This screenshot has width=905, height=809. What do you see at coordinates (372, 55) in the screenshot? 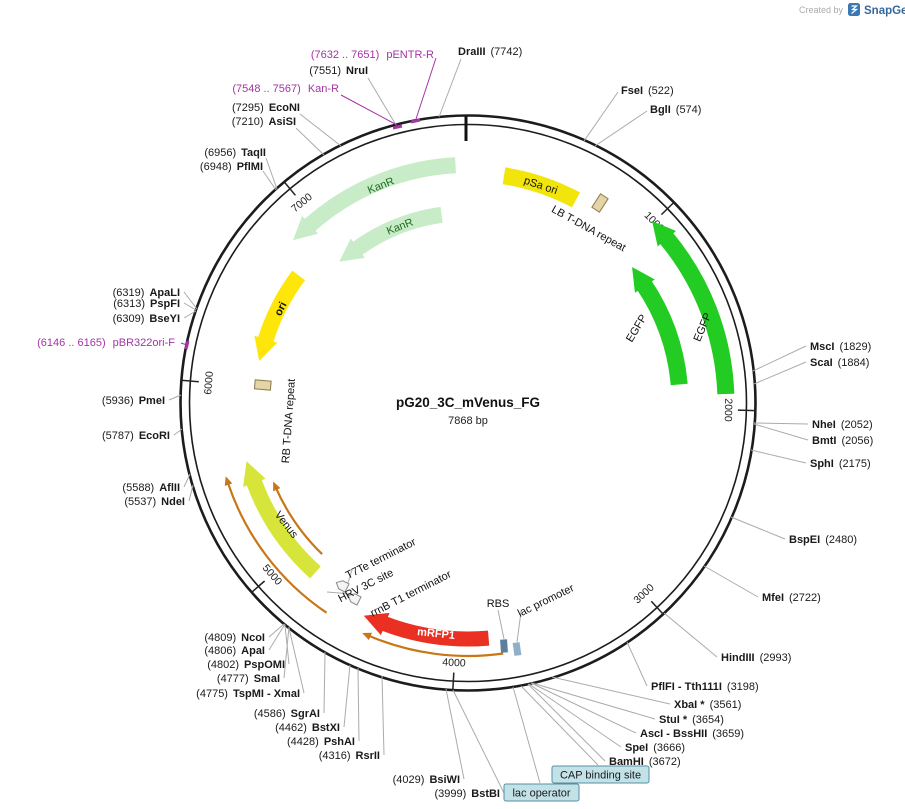
I see `primer-label-pentr-r: (7632 .. 7651) pENTR-R` at bounding box center [372, 55].